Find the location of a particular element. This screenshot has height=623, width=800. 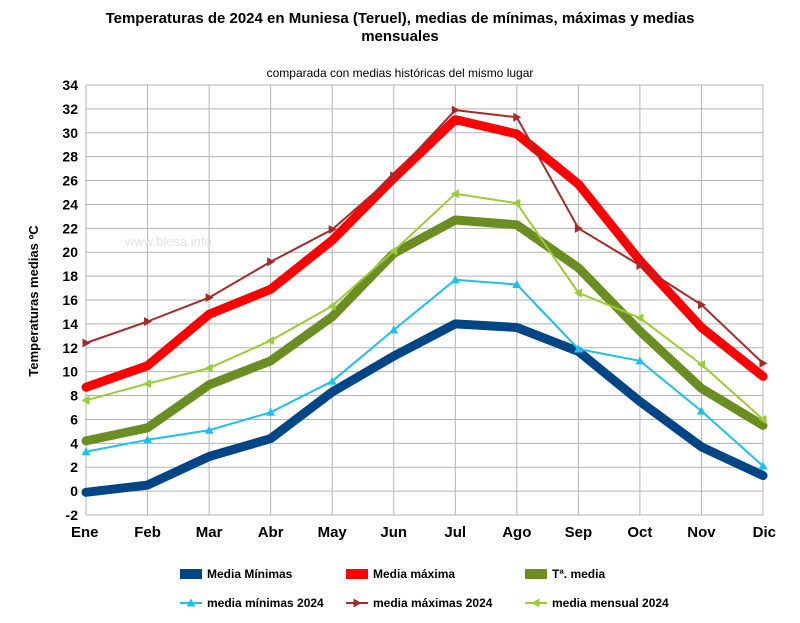

legend-item: media máximas 2024 is located at coordinates (419, 603).